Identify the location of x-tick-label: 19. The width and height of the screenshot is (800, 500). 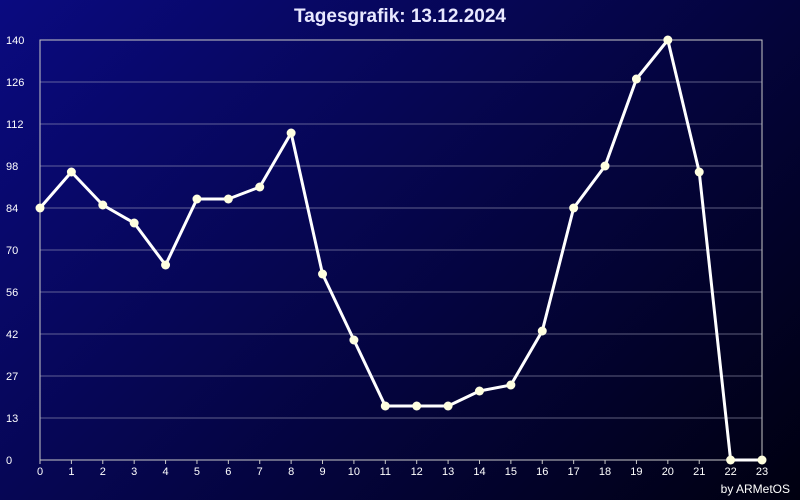
(636, 472).